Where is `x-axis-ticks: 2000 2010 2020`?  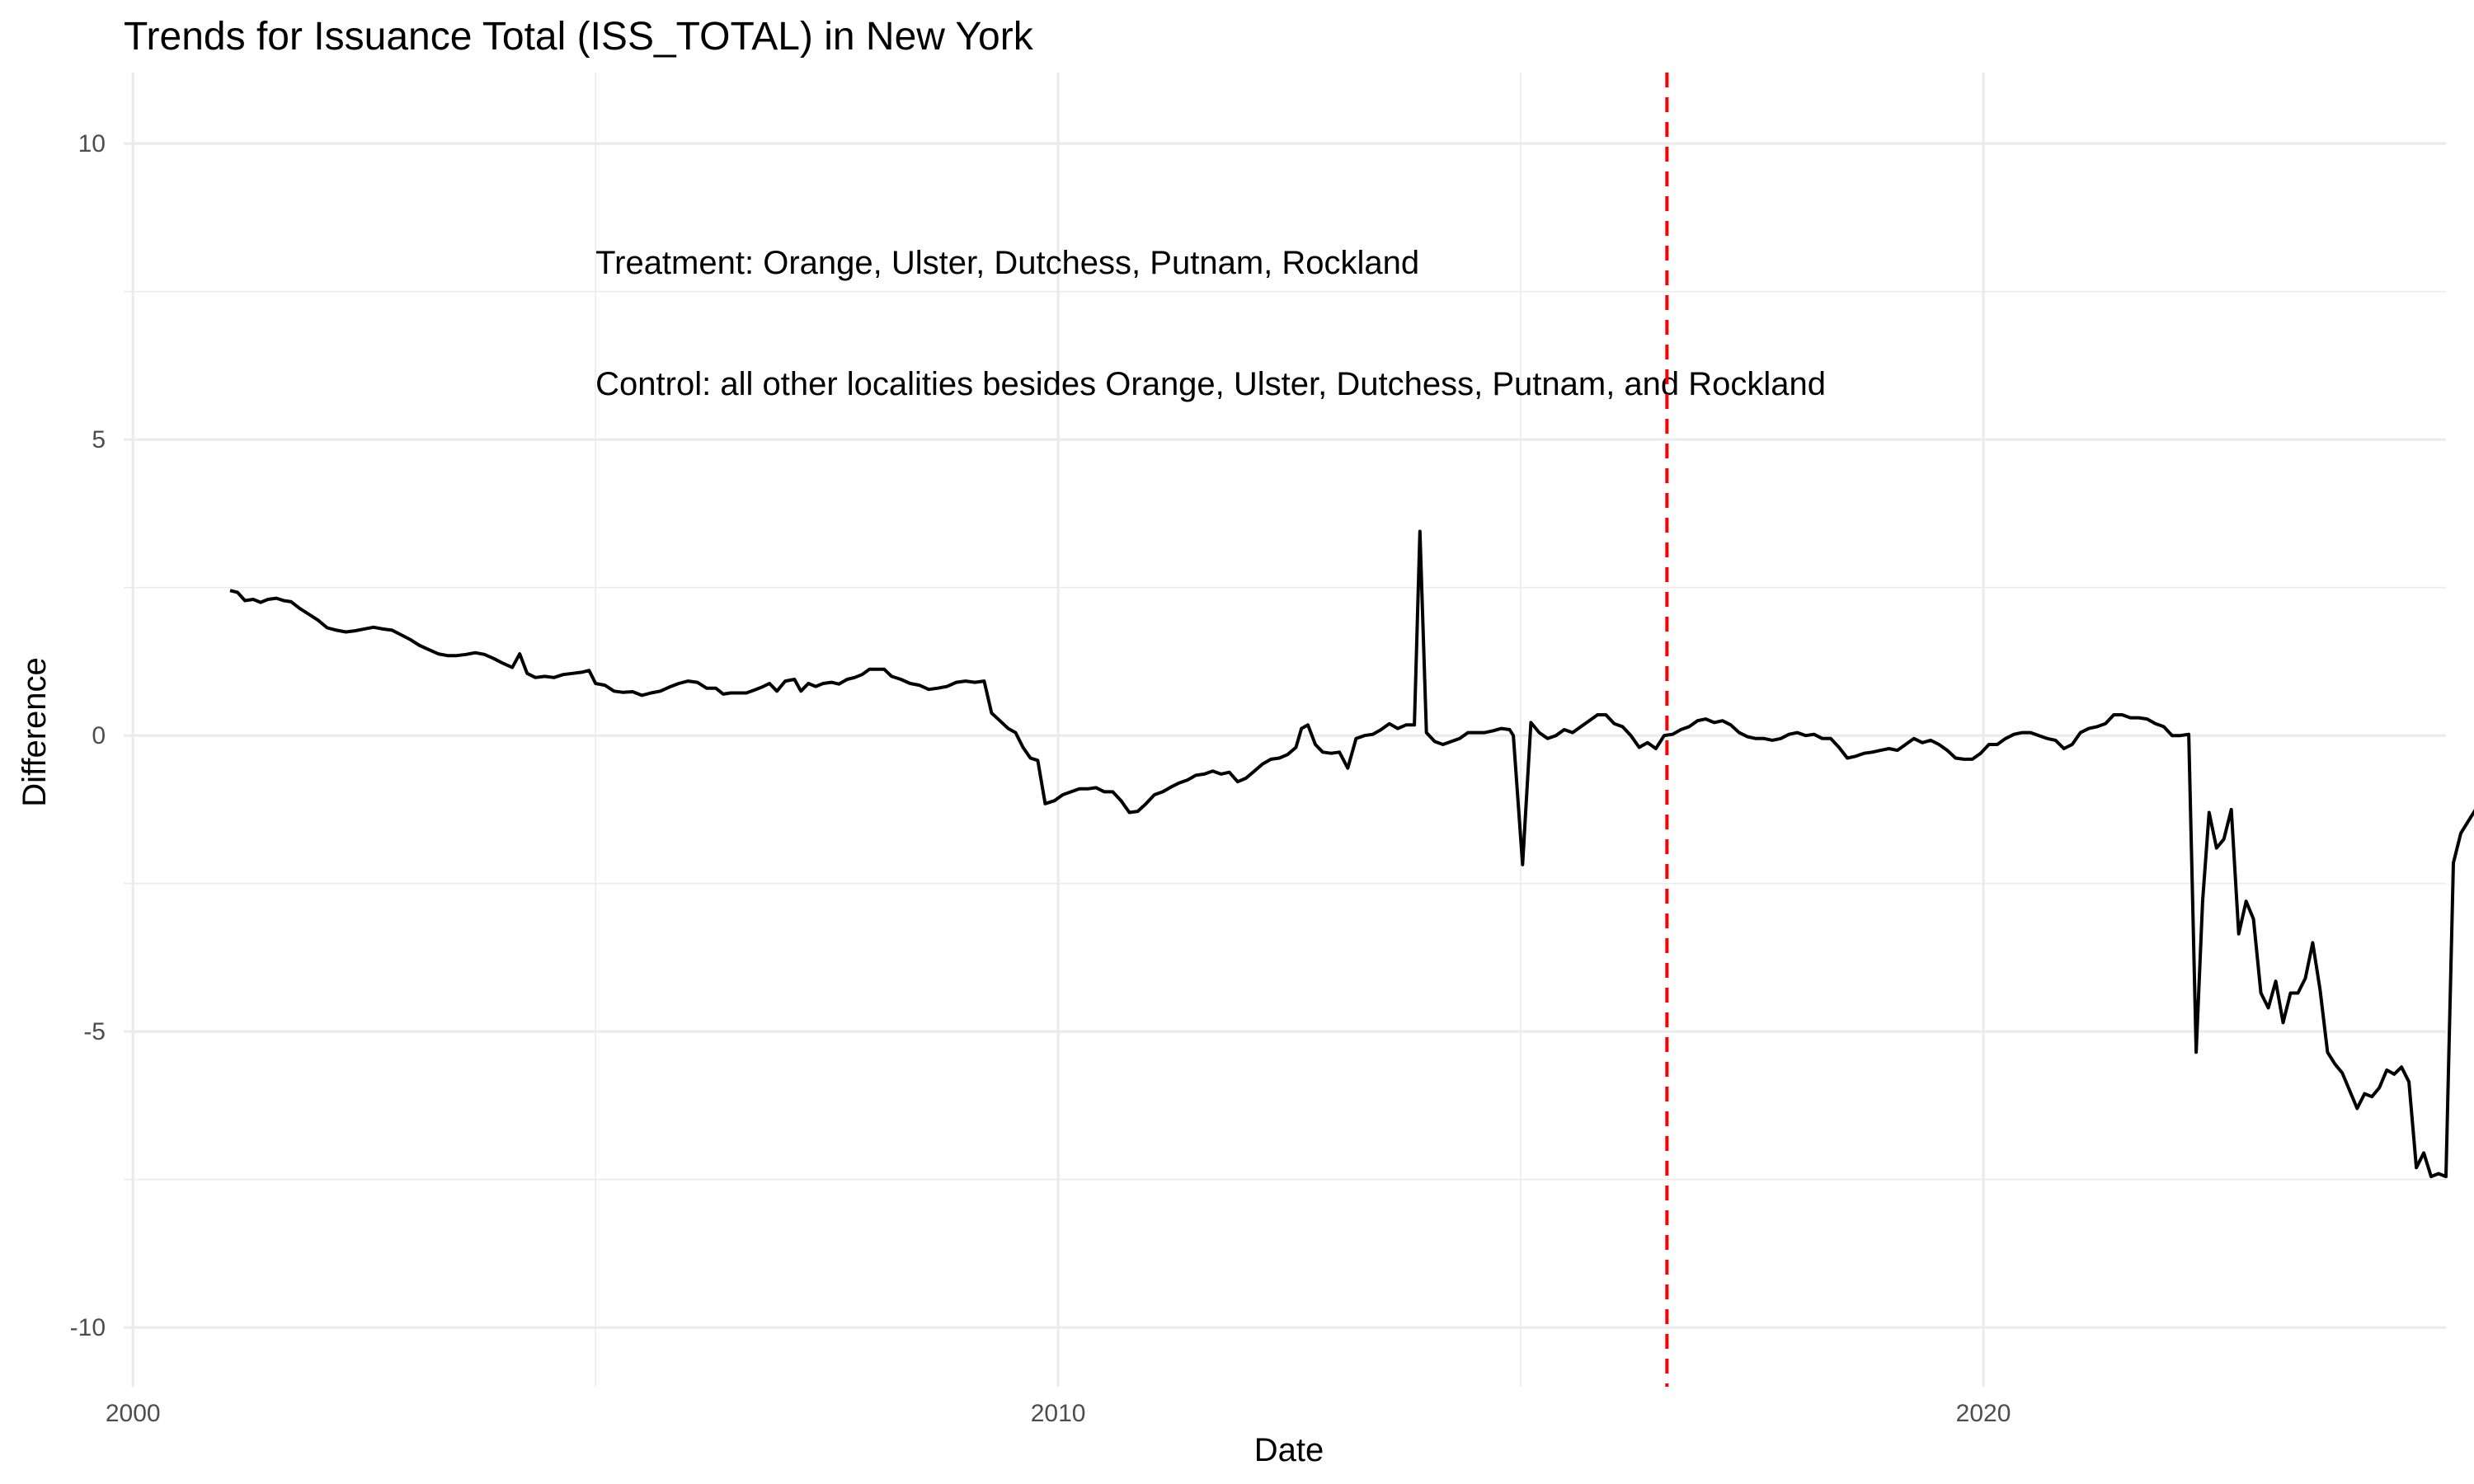
x-axis-ticks: 2000 2010 2020 is located at coordinates (1058, 1413).